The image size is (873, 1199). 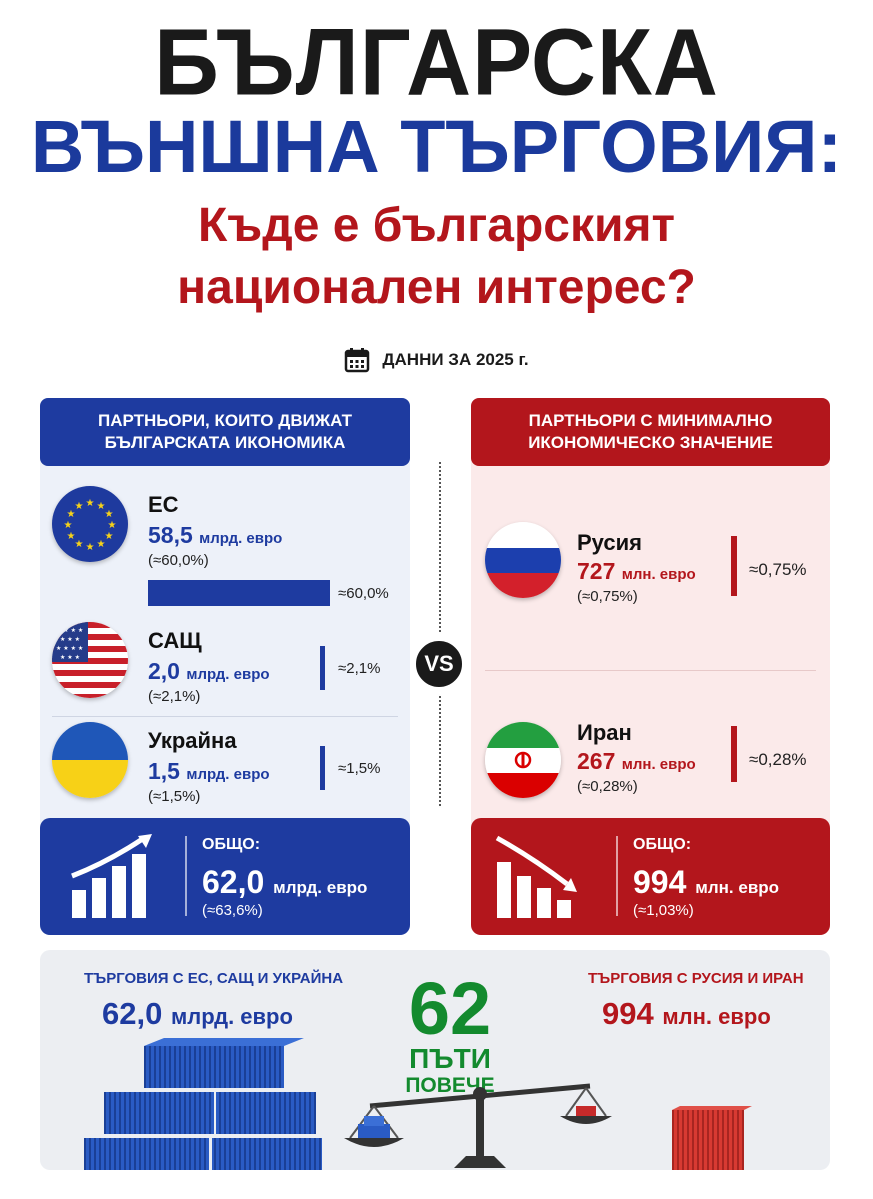 I want to click on date-label: ДАННИ ЗА 2025 г., so click(x=455, y=359).